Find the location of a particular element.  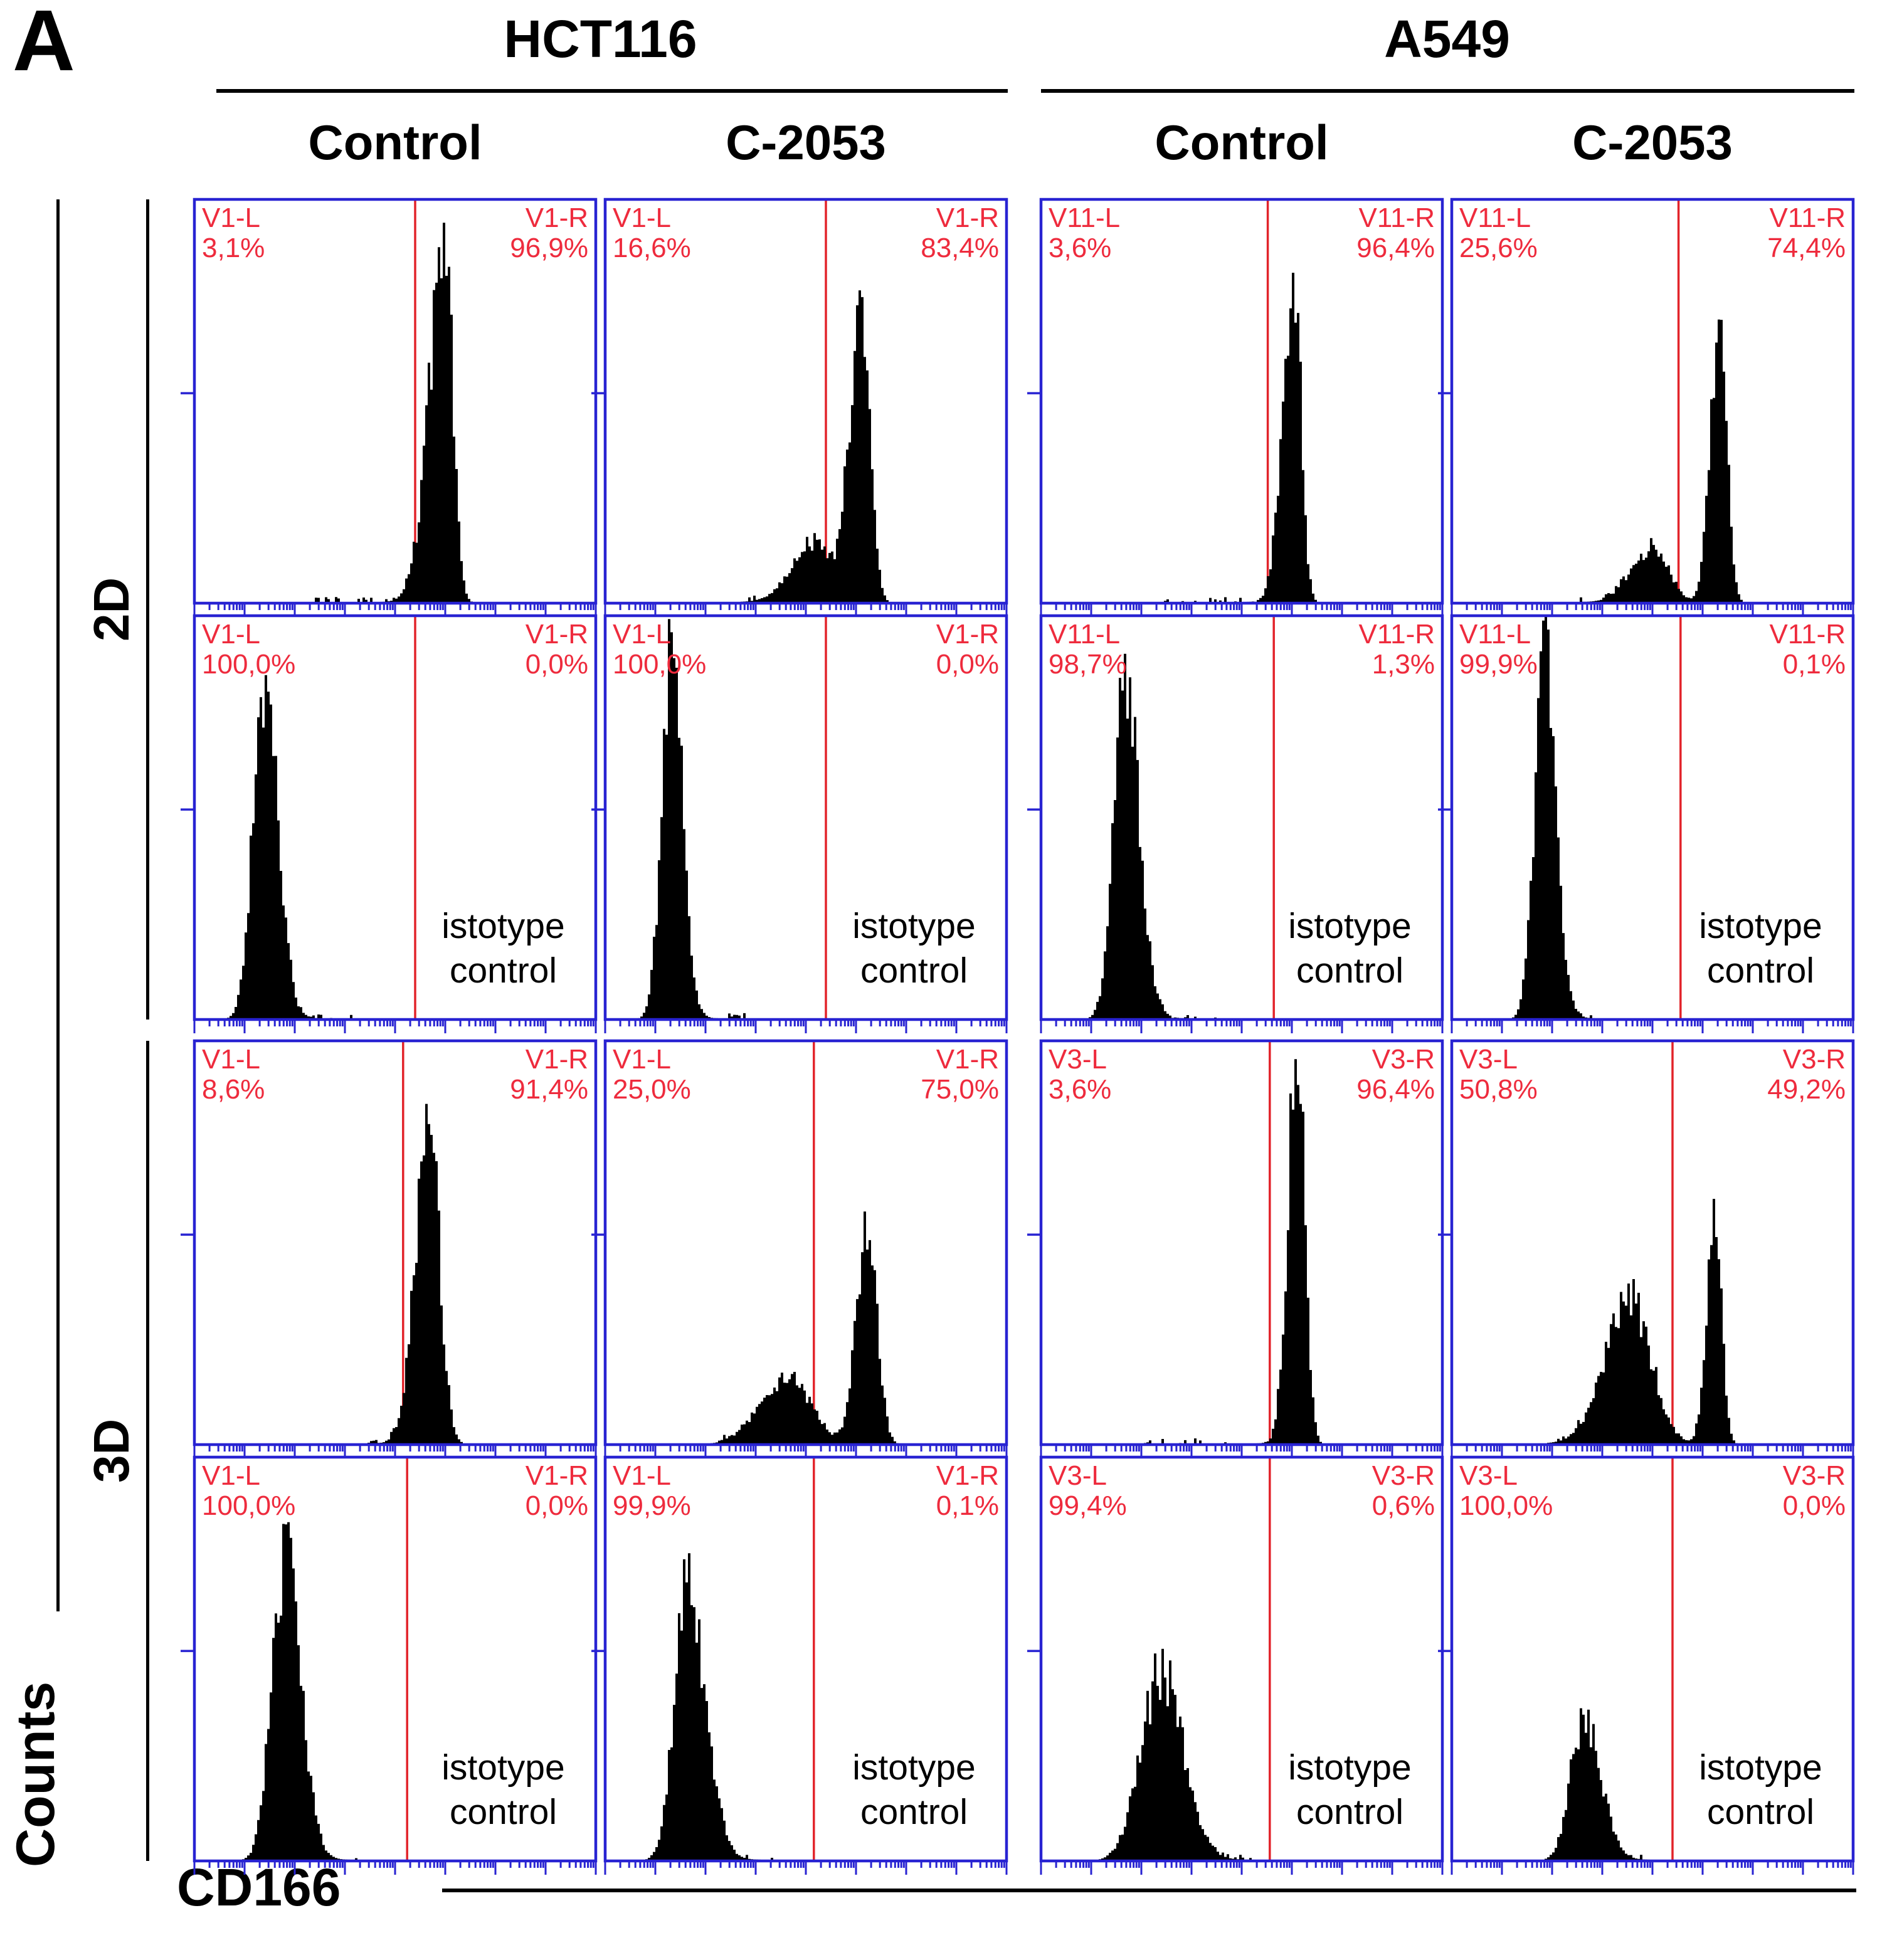

flow-panel: V1-L 99,9% V1-R 0,1% istotype control is located at coordinates (799, 1665).